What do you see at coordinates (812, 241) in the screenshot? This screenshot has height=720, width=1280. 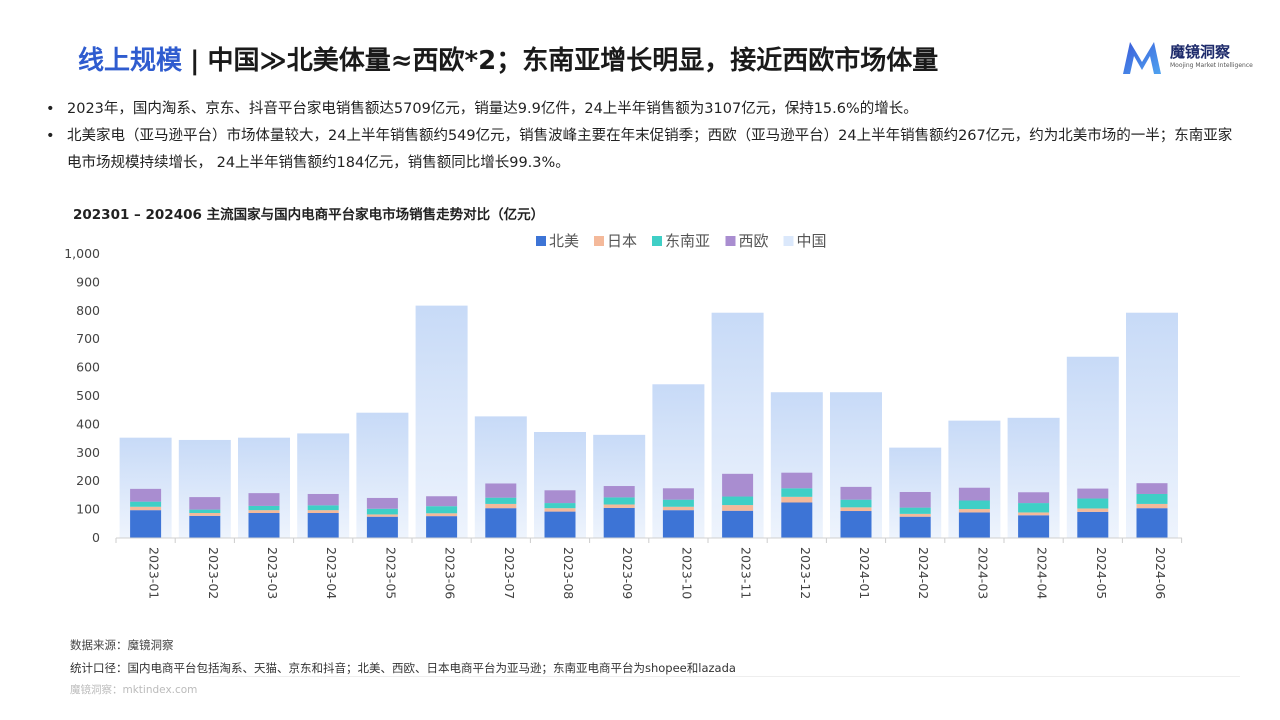 I see `legend-china-label: 中国` at bounding box center [812, 241].